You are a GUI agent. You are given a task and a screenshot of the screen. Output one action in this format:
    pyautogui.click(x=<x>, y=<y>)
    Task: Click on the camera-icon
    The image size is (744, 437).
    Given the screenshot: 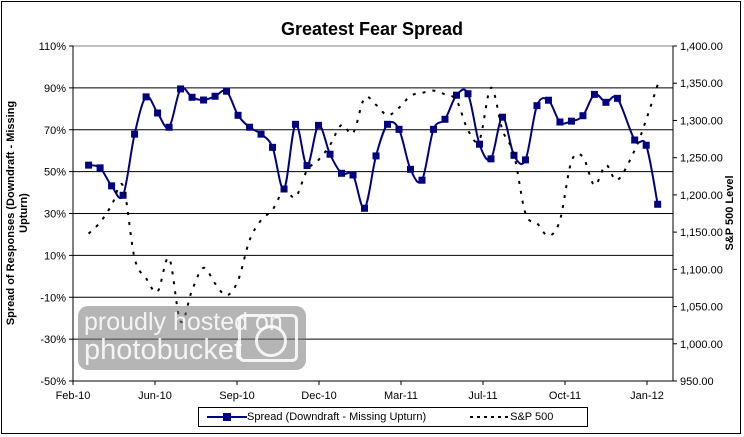 What is the action you would take?
    pyautogui.click(x=268, y=338)
    